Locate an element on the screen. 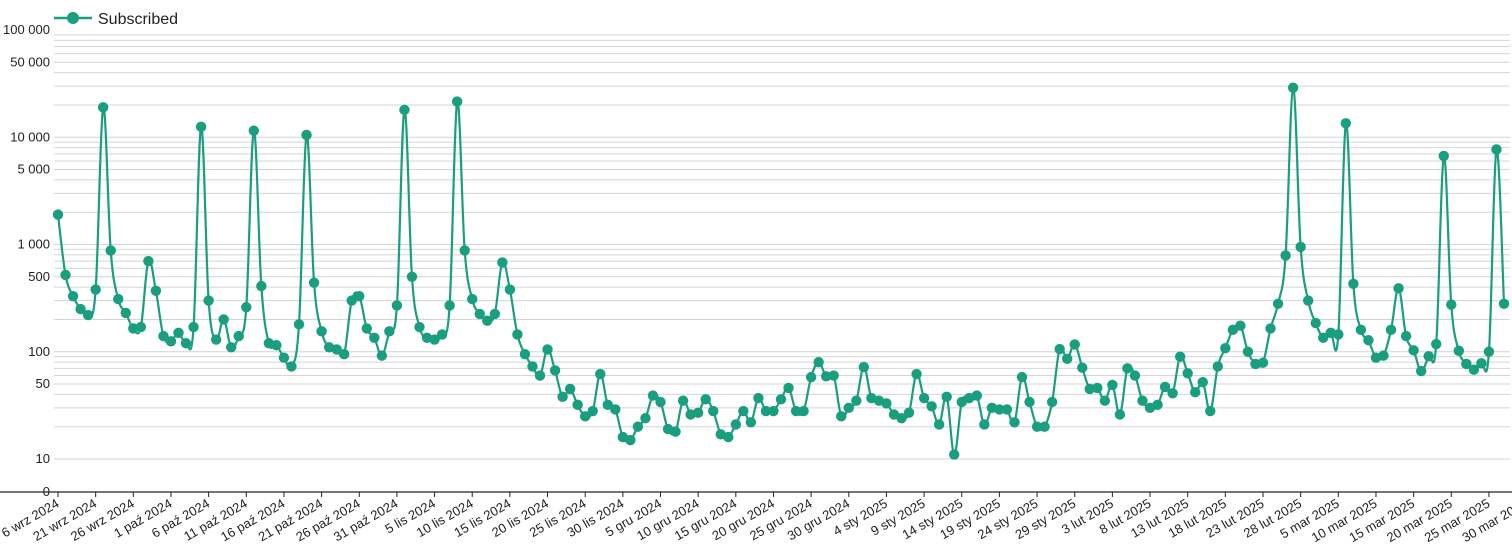 The height and width of the screenshot is (558, 1512). y-tick-label: 5 000 is located at coordinates (33, 169).